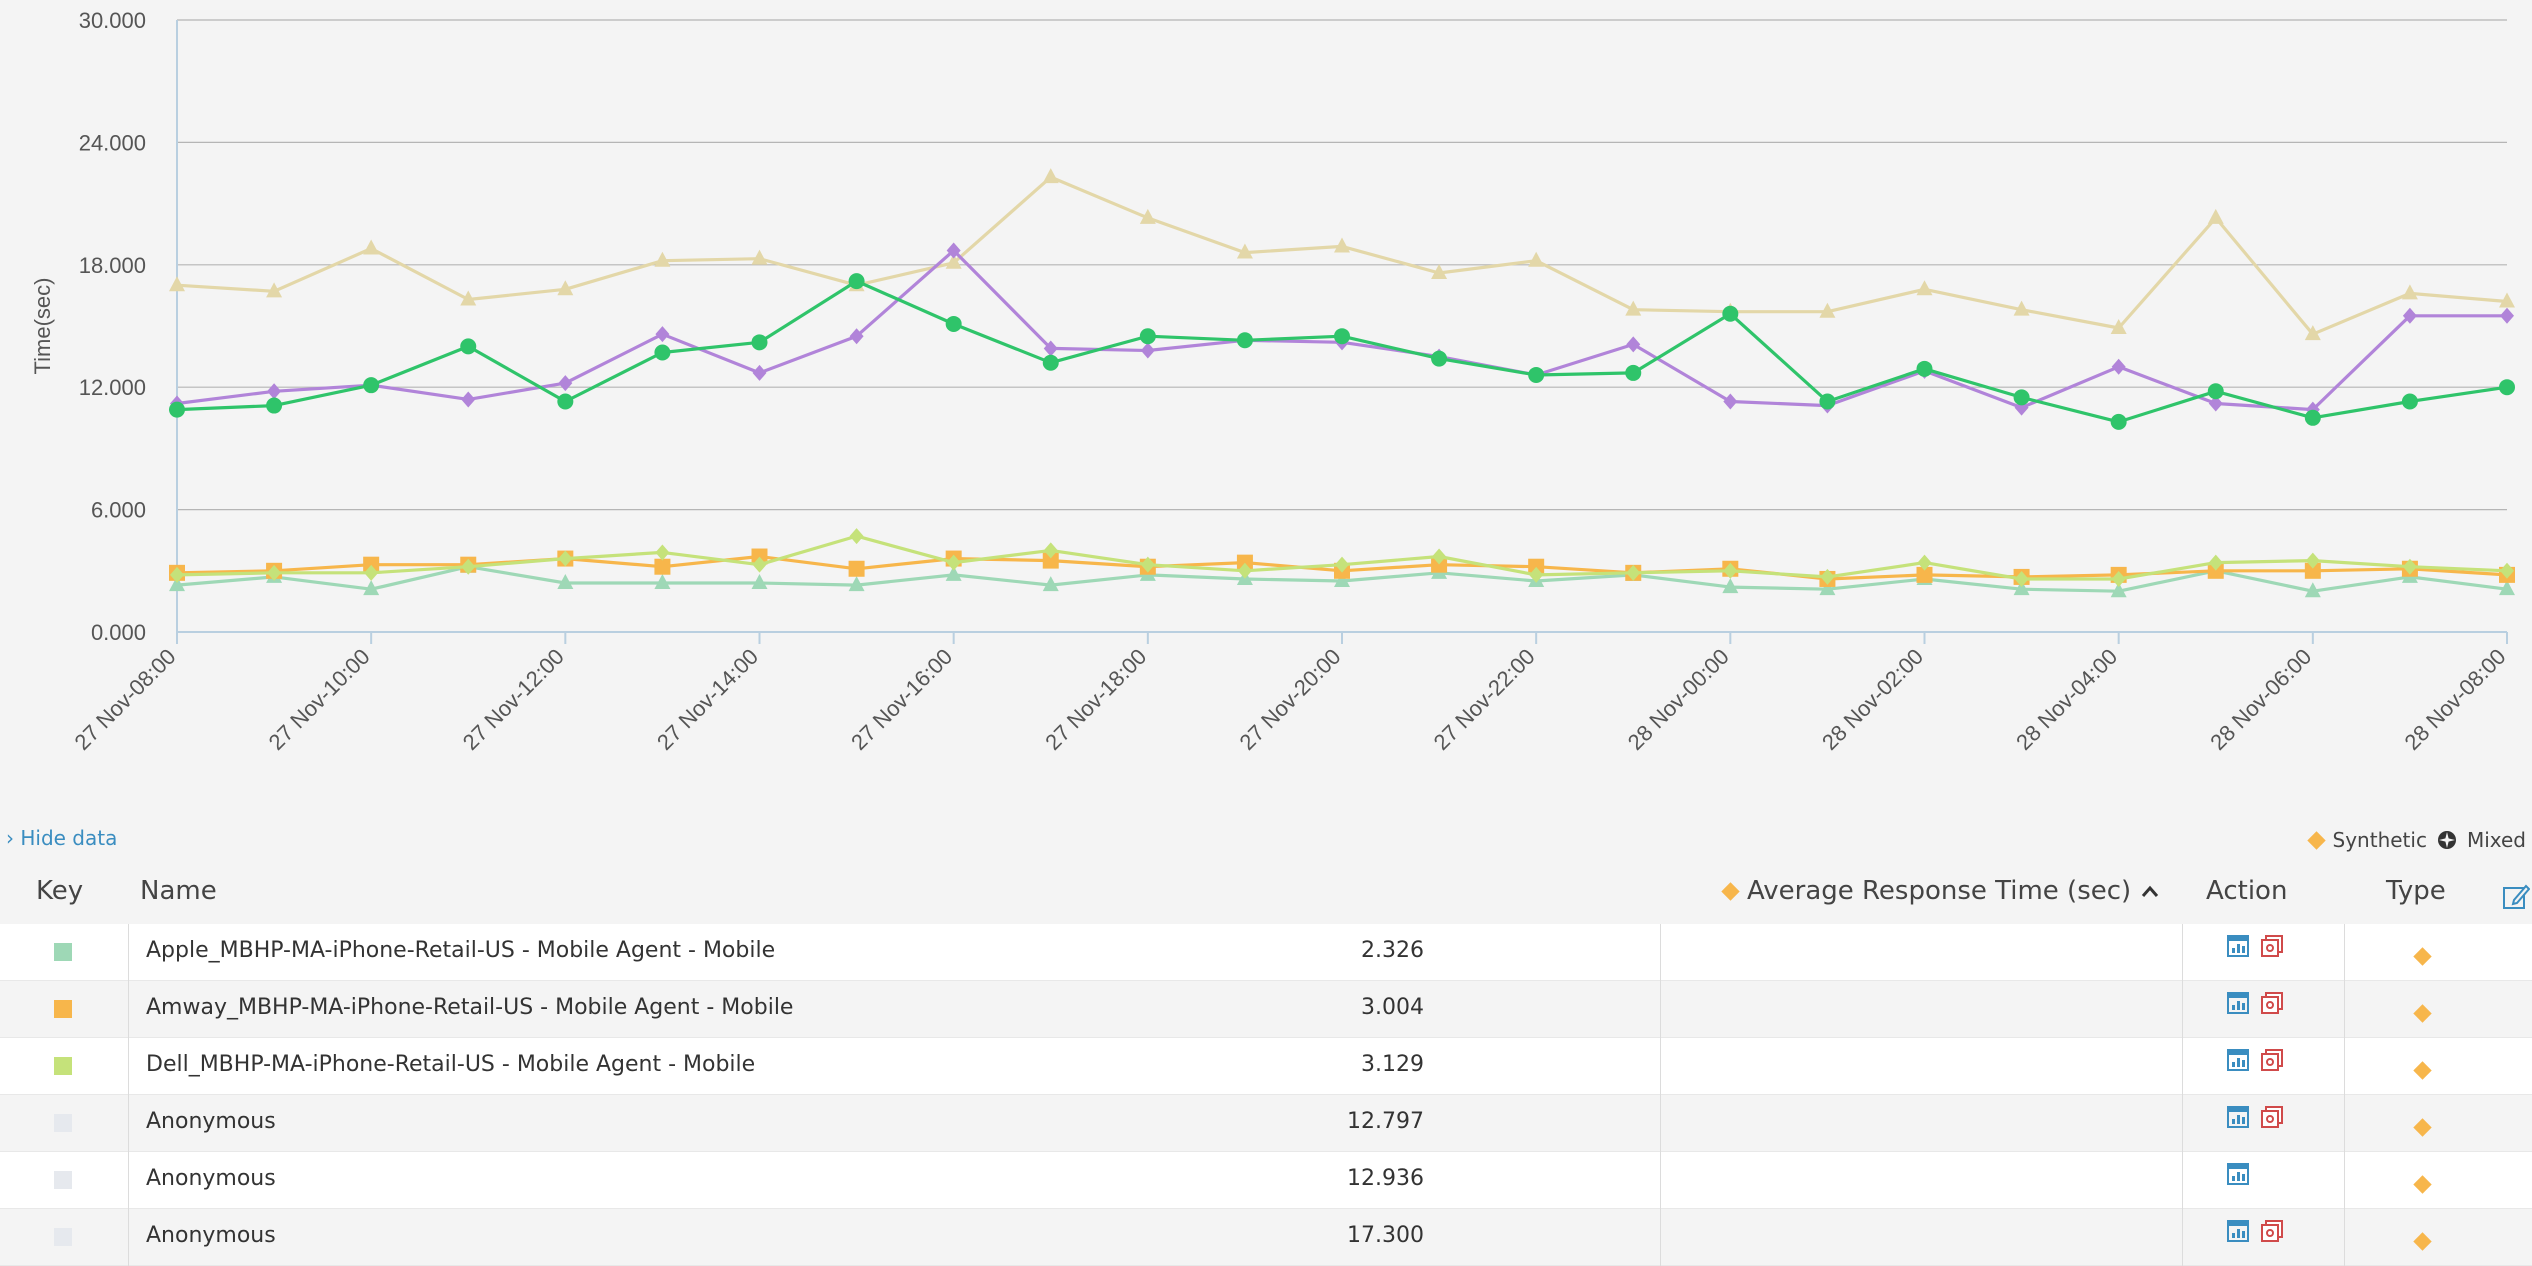 The width and height of the screenshot is (2532, 1266). I want to click on header-average: Average Response Time (sec), so click(1940, 891).